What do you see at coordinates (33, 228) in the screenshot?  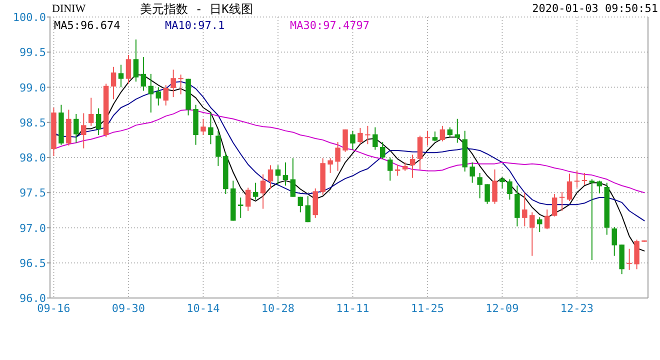 I see `y-tick-label: 97.0` at bounding box center [33, 228].